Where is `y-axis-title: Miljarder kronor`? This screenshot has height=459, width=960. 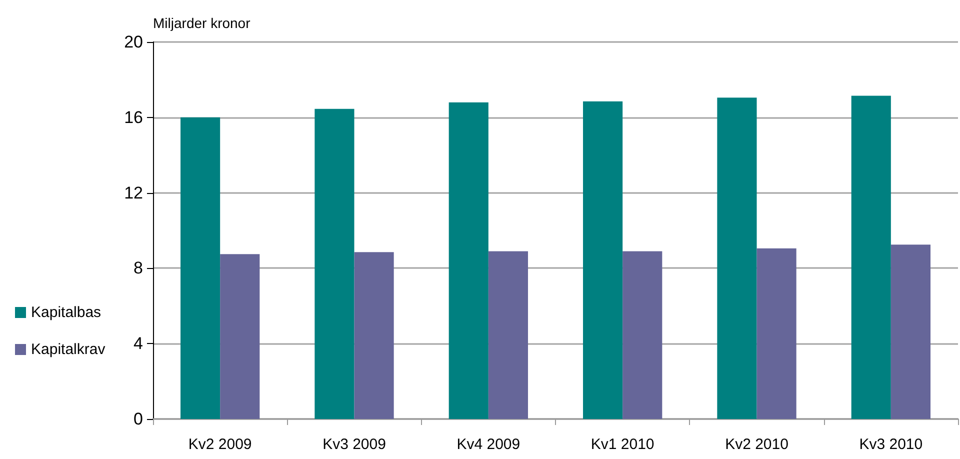 y-axis-title: Miljarder kronor is located at coordinates (202, 23).